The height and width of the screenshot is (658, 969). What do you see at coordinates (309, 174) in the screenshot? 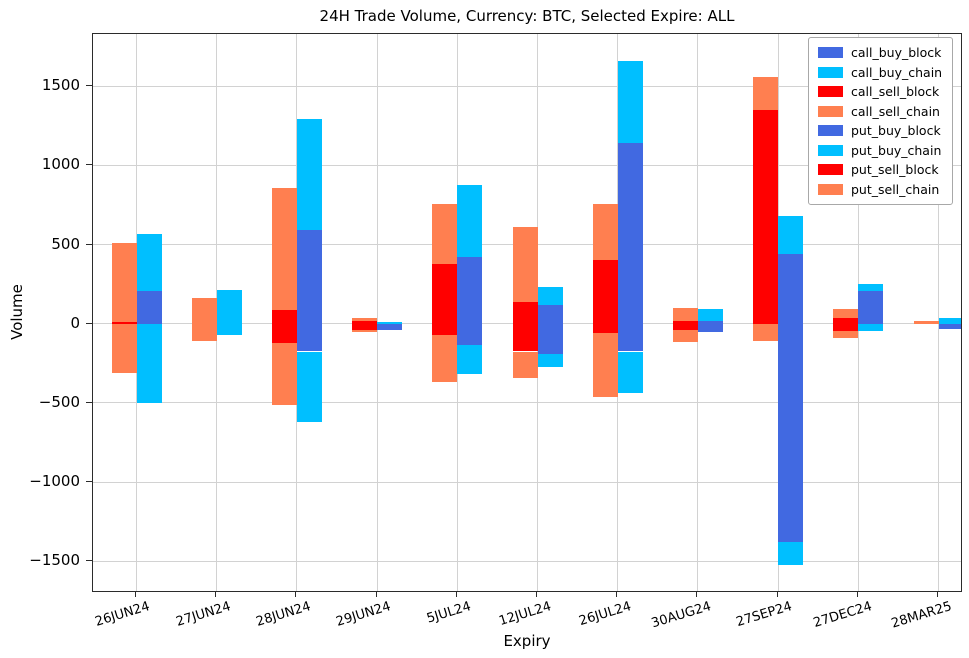
I see `bar-segment-call_buy_chain-28JUN24` at bounding box center [309, 174].